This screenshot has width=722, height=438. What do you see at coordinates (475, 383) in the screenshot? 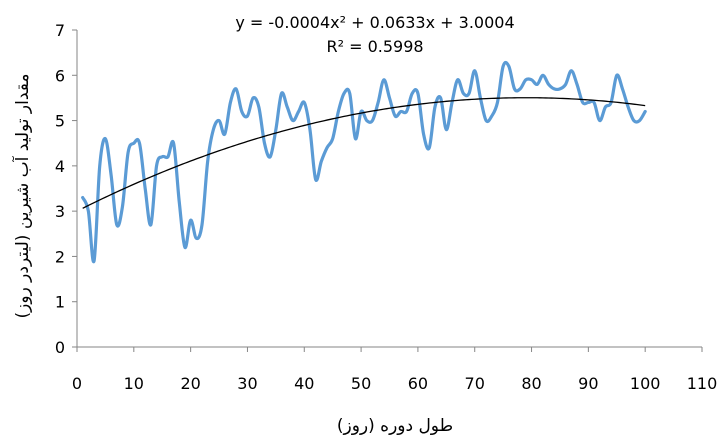
I see `x-tick-label: 70` at bounding box center [475, 383].